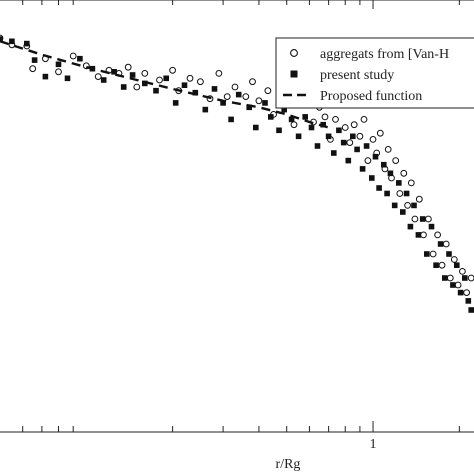 This screenshot has height=474, width=474. What do you see at coordinates (357, 75) in the screenshot?
I see `legend-entry-label: present study` at bounding box center [357, 75].